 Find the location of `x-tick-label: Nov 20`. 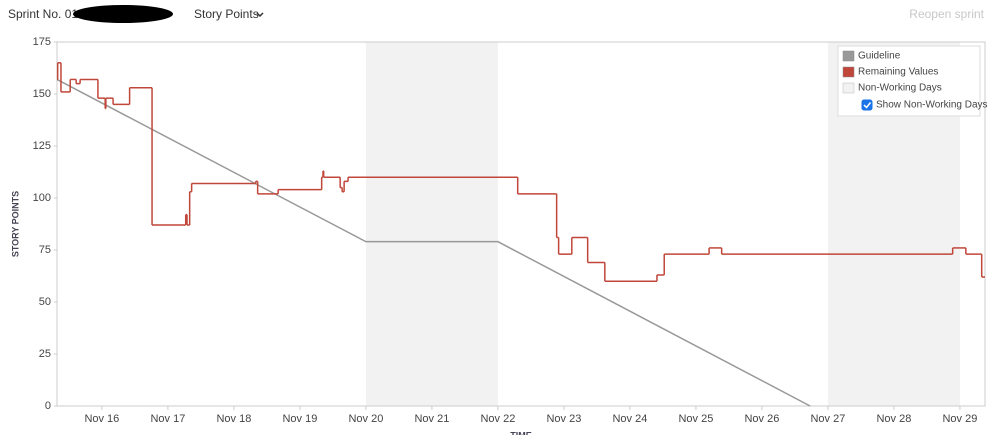

x-tick-label: Nov 20 is located at coordinates (365, 419).